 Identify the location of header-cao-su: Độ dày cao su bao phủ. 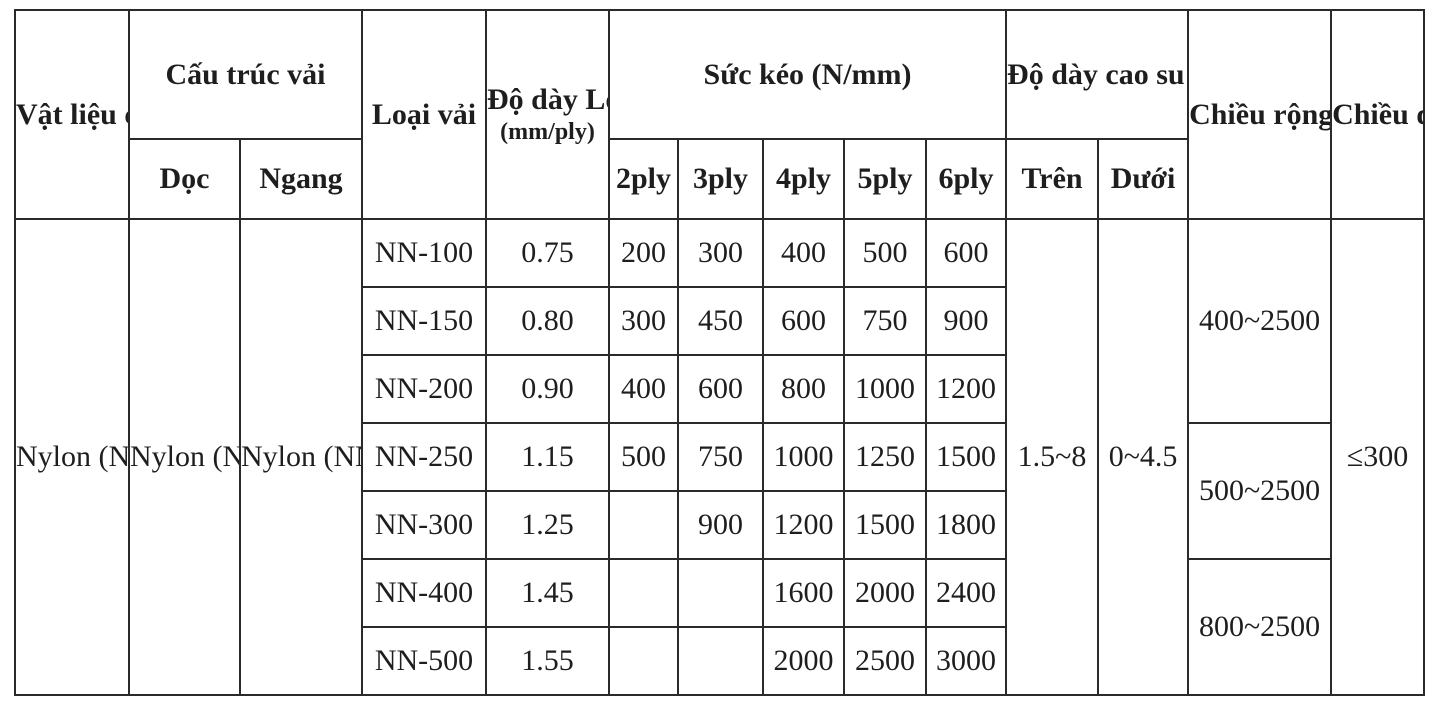
(1097, 74).